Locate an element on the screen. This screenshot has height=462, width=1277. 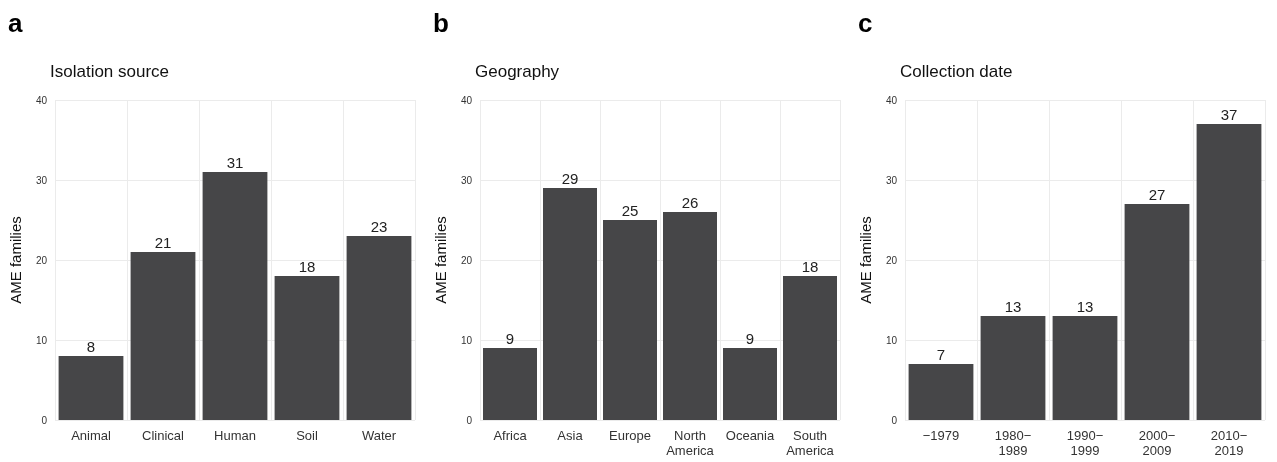
x-tick-label: North America is located at coordinates (690, 443).